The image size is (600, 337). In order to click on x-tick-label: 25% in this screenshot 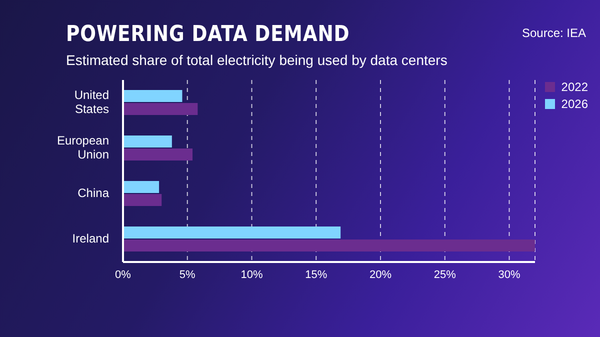, I will do `click(445, 274)`.